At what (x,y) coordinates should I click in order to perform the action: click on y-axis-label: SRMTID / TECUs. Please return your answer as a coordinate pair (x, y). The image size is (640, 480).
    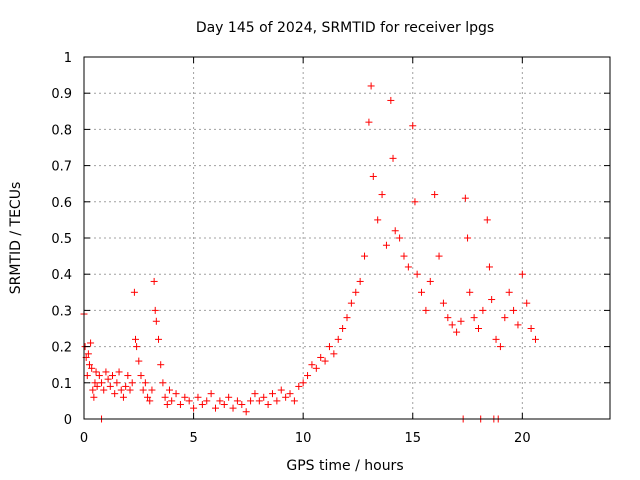
    Looking at the image, I should click on (16, 238).